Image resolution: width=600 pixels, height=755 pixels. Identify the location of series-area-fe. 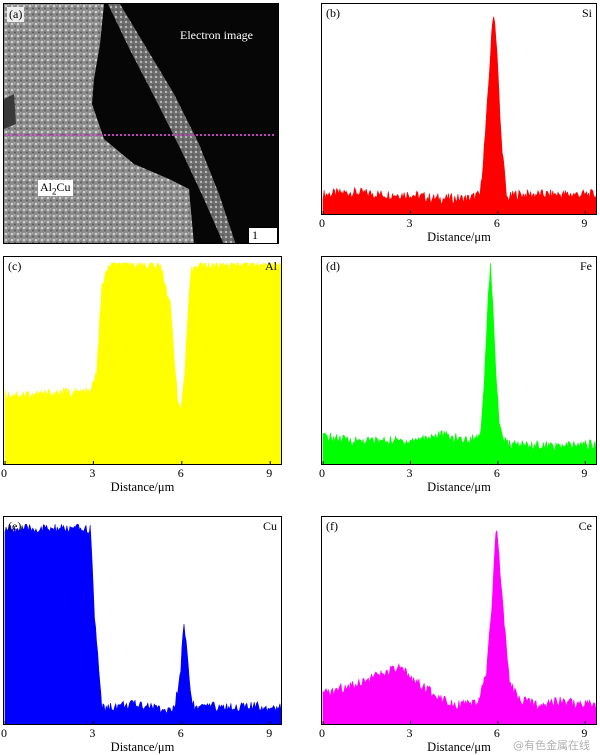
(459, 363).